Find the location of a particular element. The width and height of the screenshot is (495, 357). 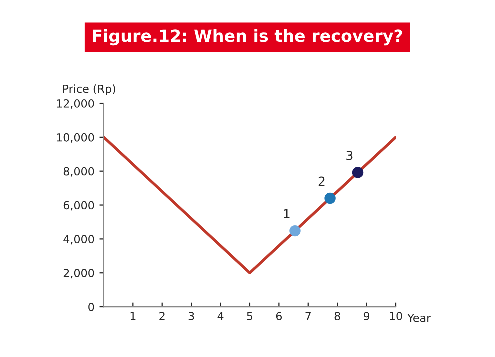

x-tick-label: 2 is located at coordinates (162, 316).